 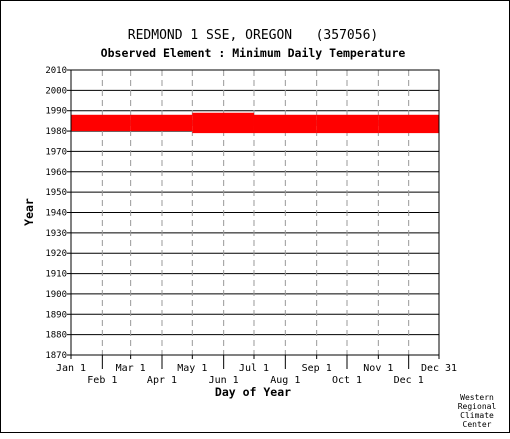 What do you see at coordinates (56, 295) in the screenshot?
I see `y-tick-label: 1900` at bounding box center [56, 295].